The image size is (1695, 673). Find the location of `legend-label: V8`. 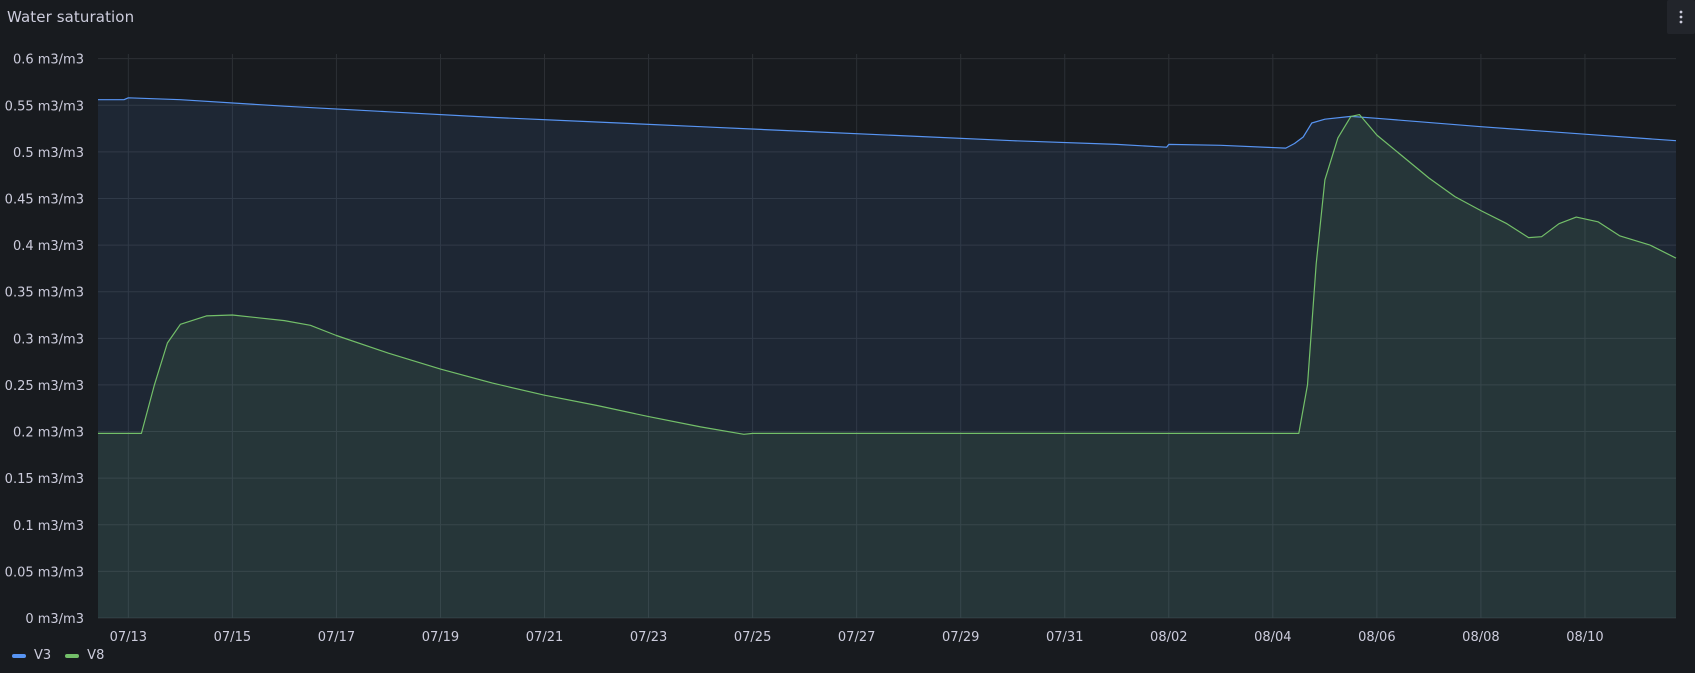

legend-label: V8 is located at coordinates (96, 655).